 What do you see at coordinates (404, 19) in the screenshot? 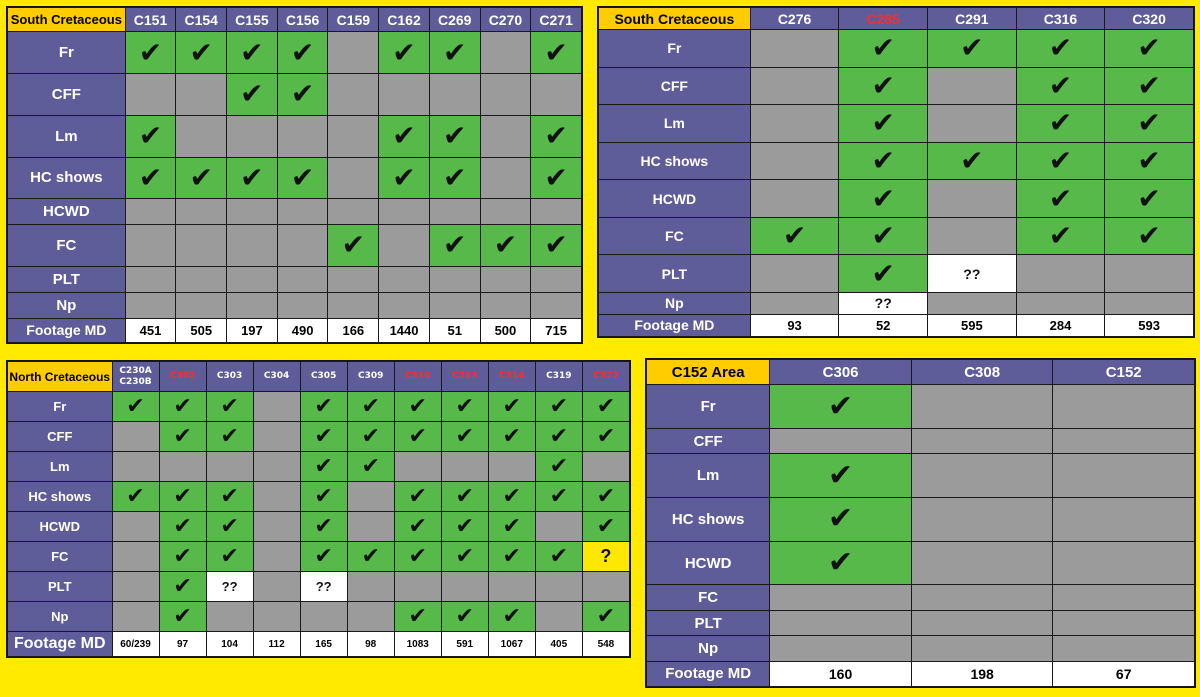
I see `well-column-header: C162` at bounding box center [404, 19].